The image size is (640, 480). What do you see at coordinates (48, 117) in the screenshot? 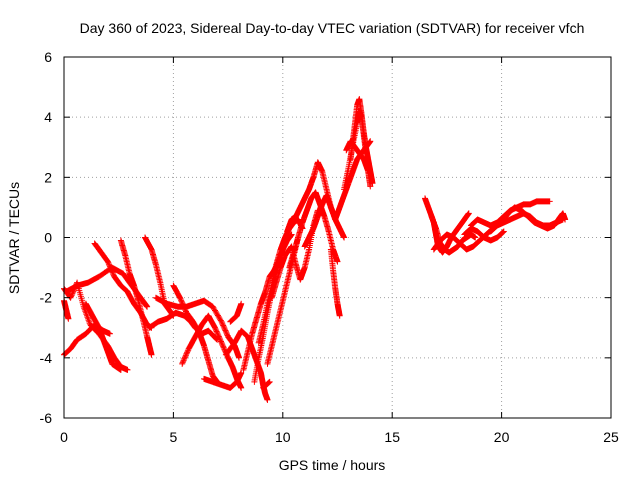
I see `y-tick-label: 4` at bounding box center [48, 117].